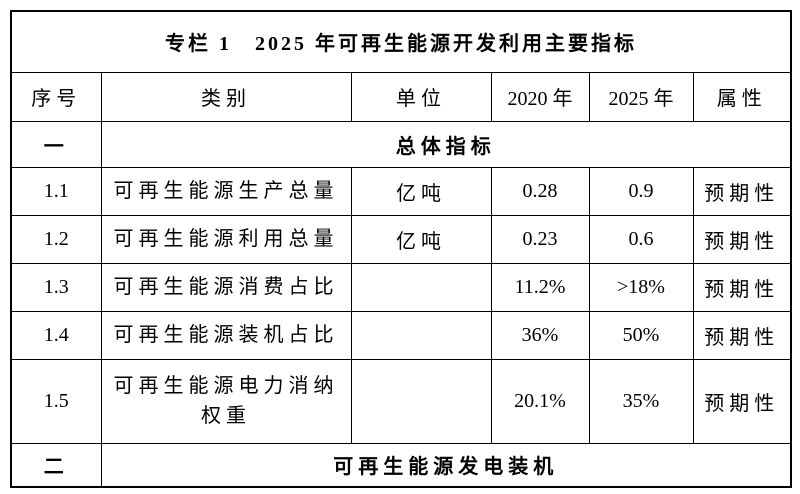 Image resolution: width=800 pixels, height=494 pixels. I want to click on cell-category: 可再生能源电力消纳 权重, so click(226, 401).